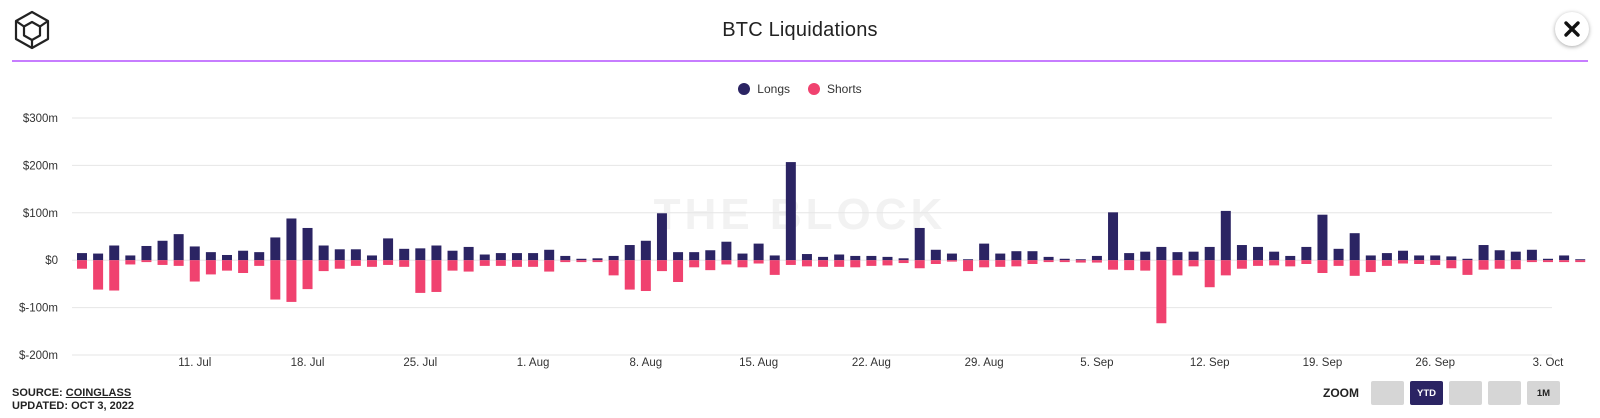  I want to click on close-button, so click(1572, 29).